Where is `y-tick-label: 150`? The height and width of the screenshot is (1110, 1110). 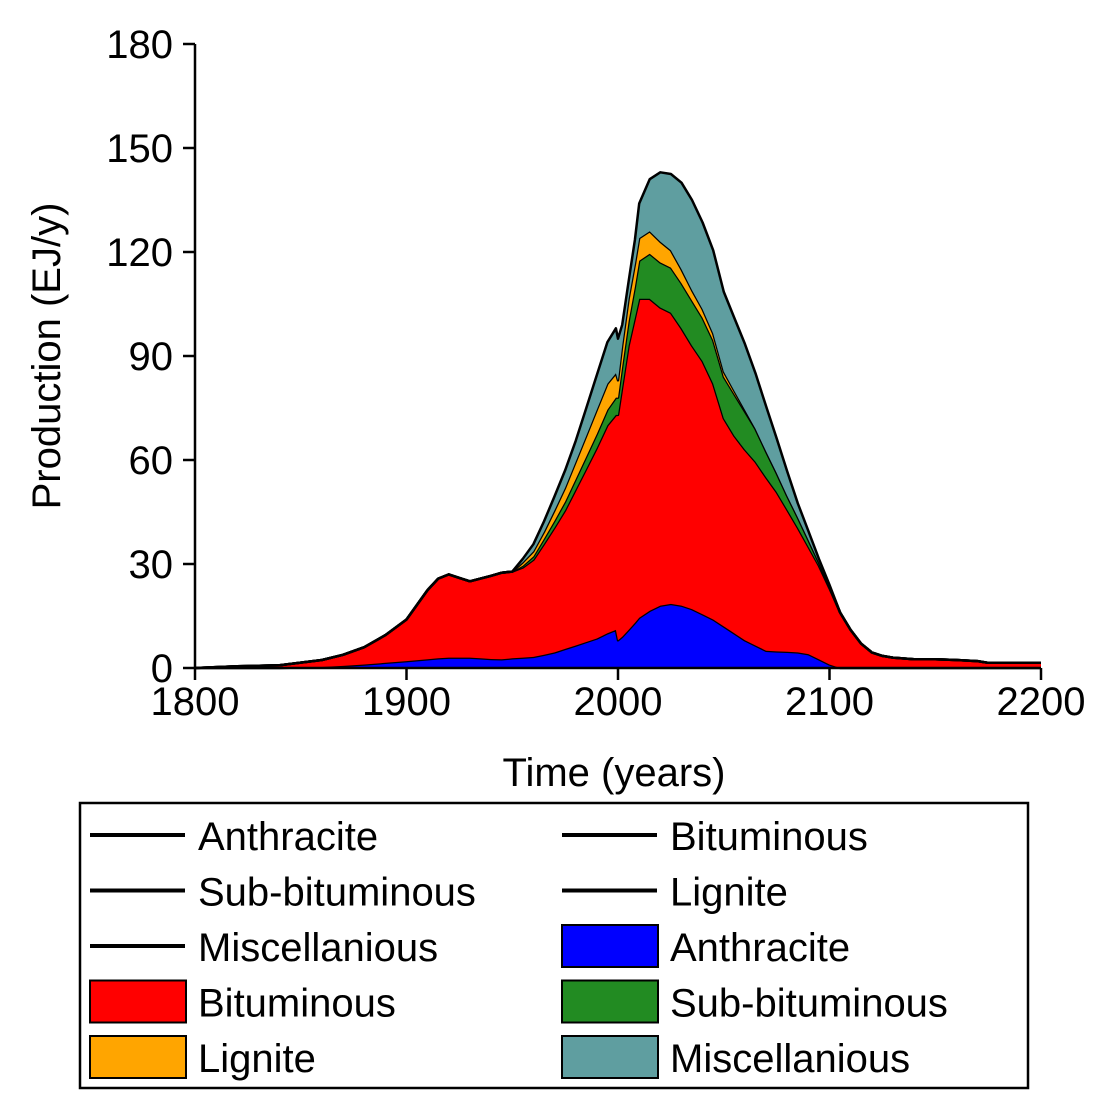
y-tick-label: 150 is located at coordinates (139, 149).